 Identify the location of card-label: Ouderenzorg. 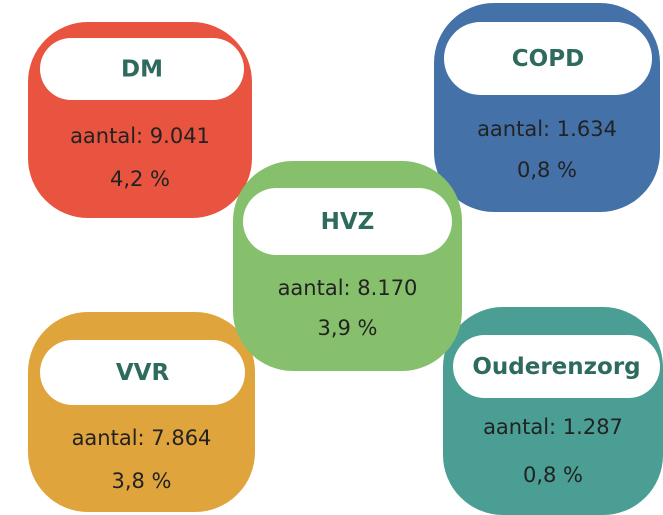
(556, 367).